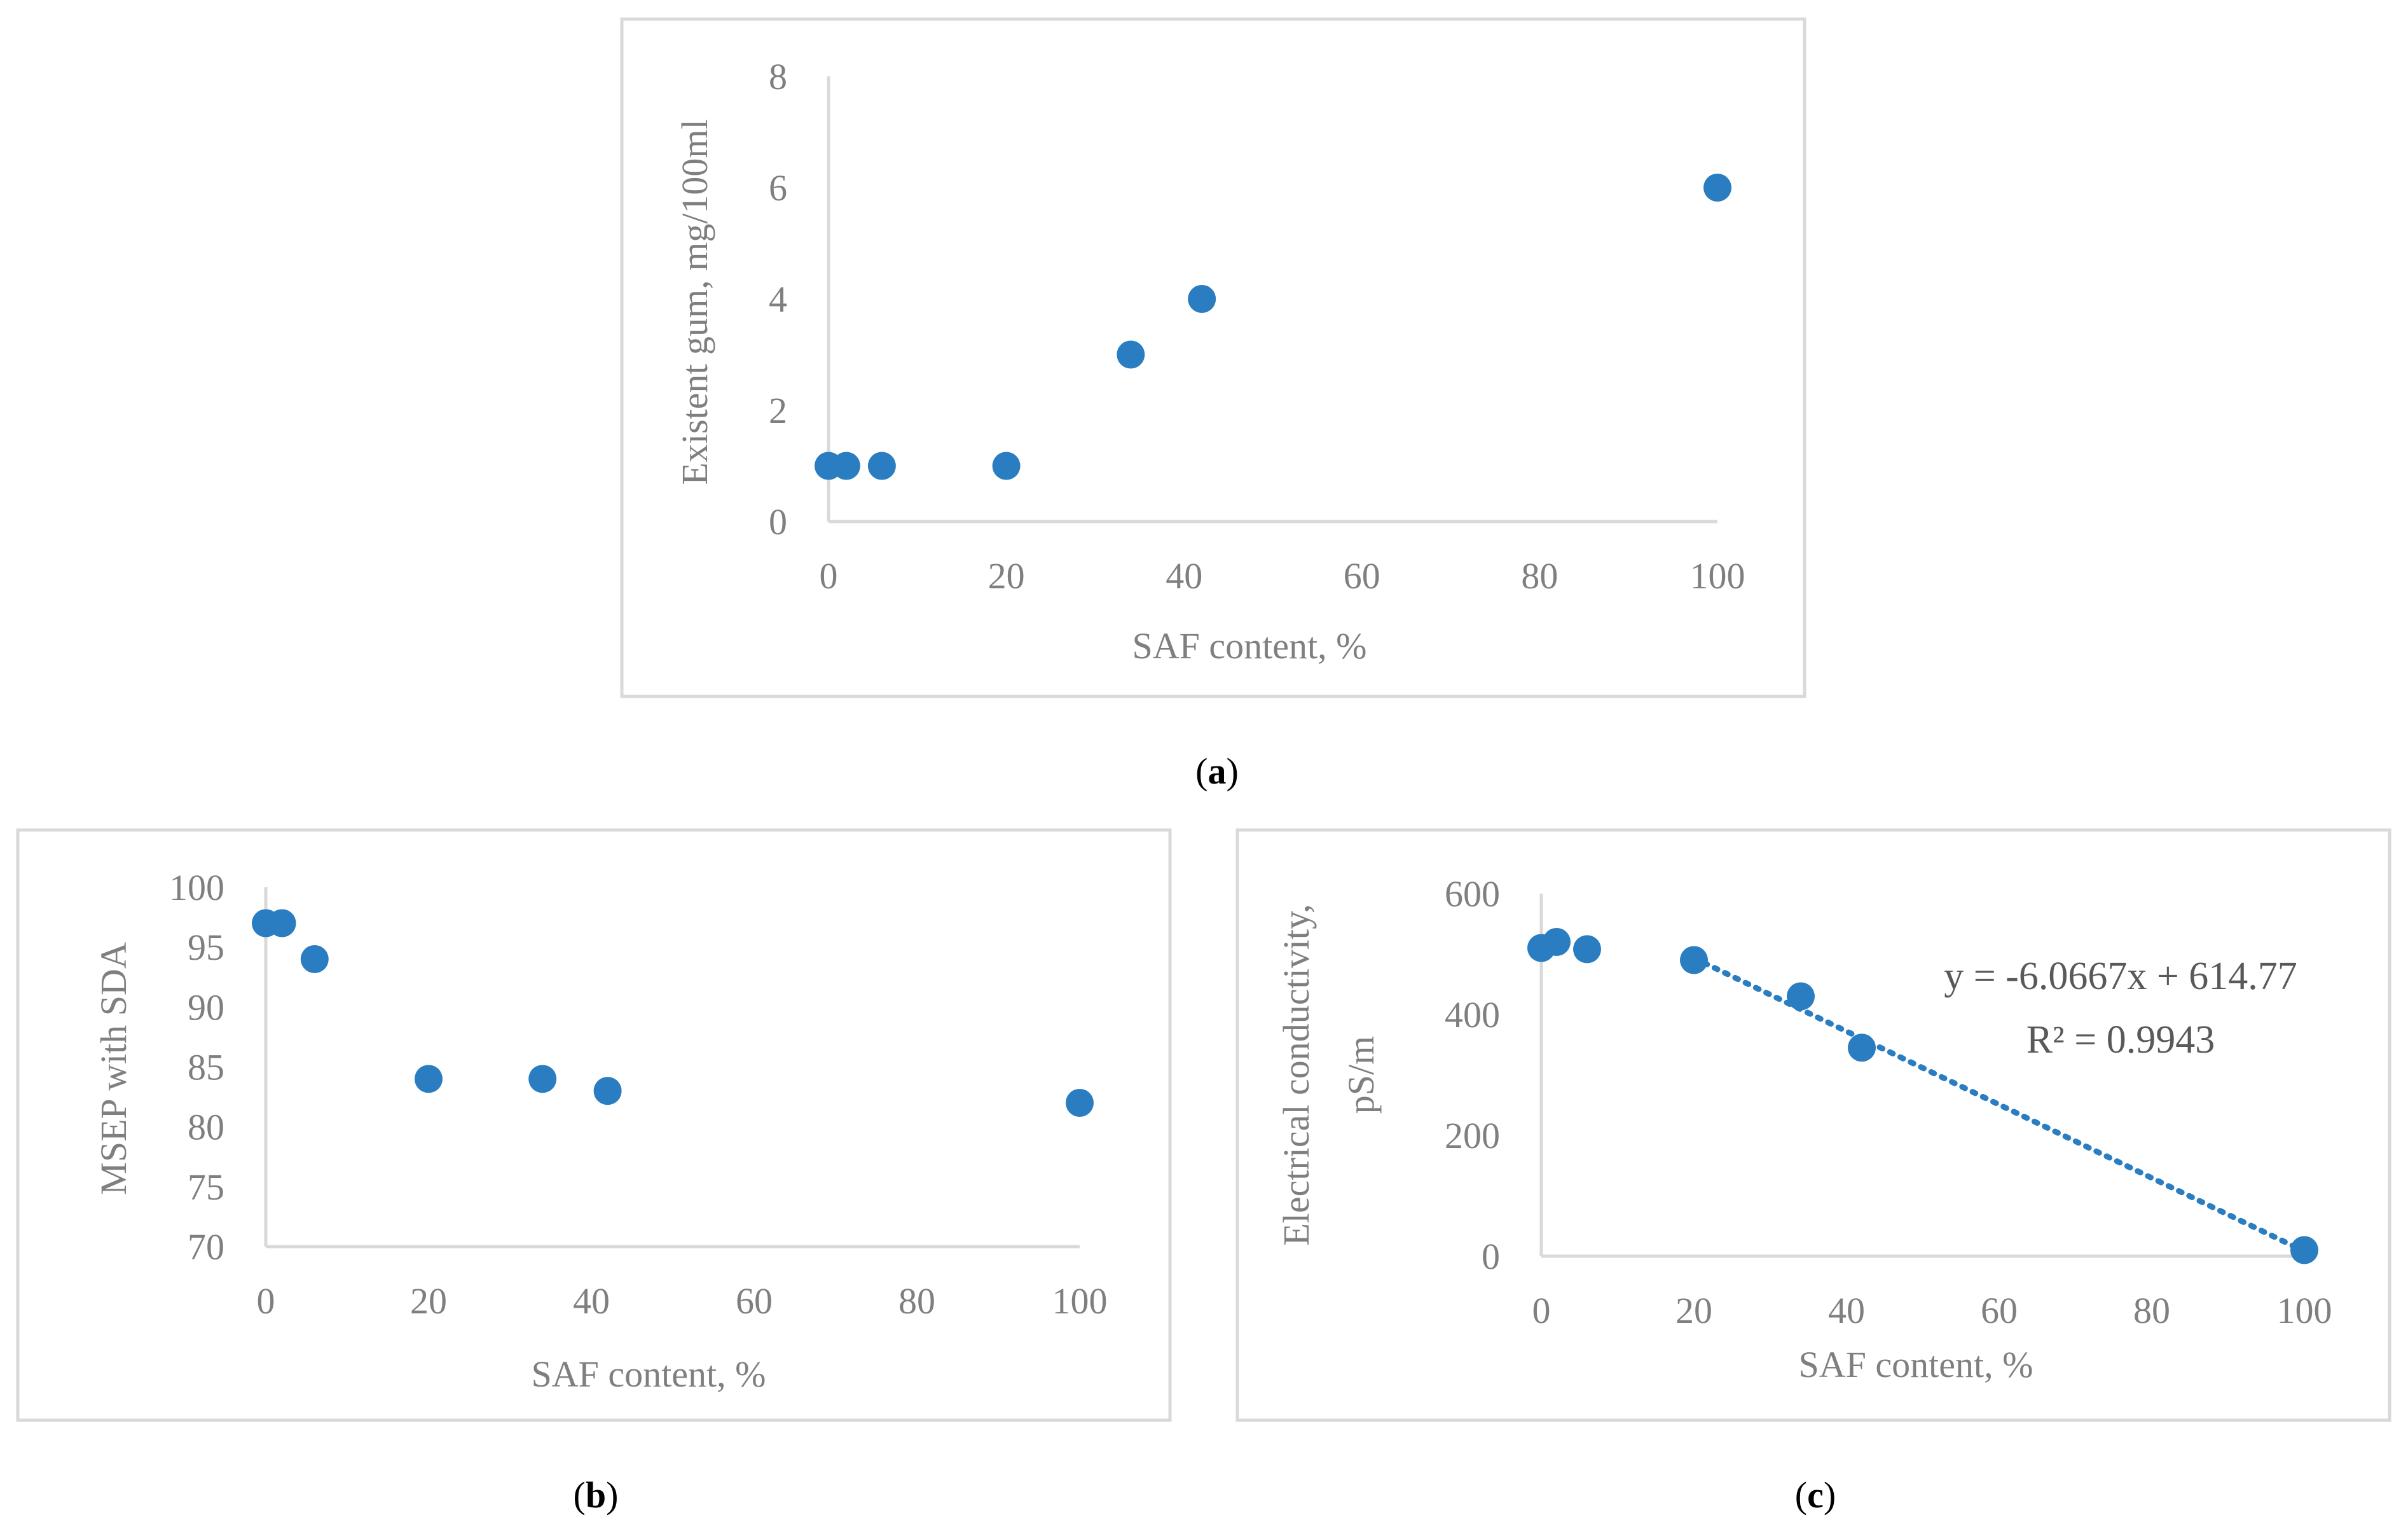 This screenshot has height=1529, width=2408. What do you see at coordinates (196, 887) in the screenshot?
I see `panel-b-y-tick-label: 100` at bounding box center [196, 887].